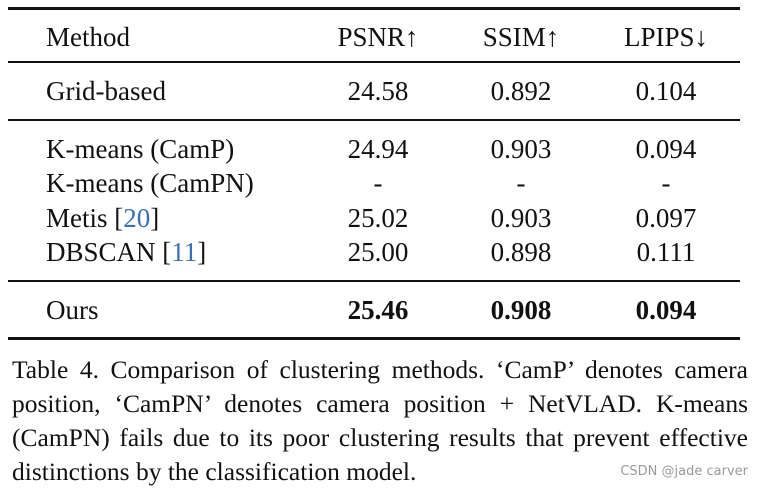  What do you see at coordinates (521, 309) in the screenshot?
I see `value-cell: 0.908` at bounding box center [521, 309].